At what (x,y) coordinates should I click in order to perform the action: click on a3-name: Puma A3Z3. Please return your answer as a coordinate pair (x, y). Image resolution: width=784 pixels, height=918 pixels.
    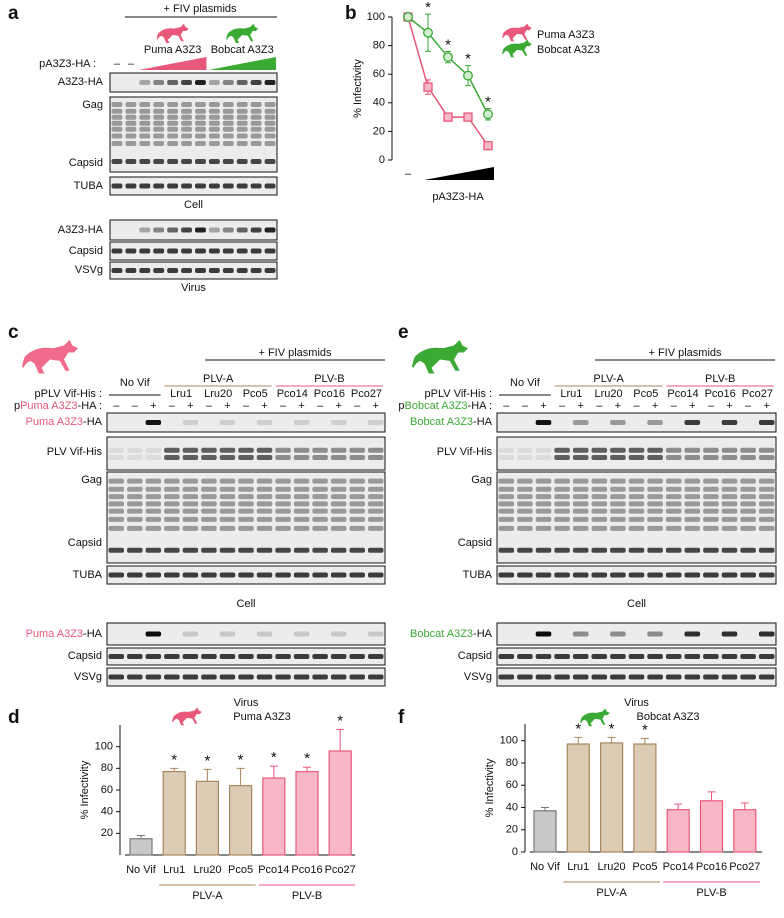
    Looking at the image, I should click on (48, 406).